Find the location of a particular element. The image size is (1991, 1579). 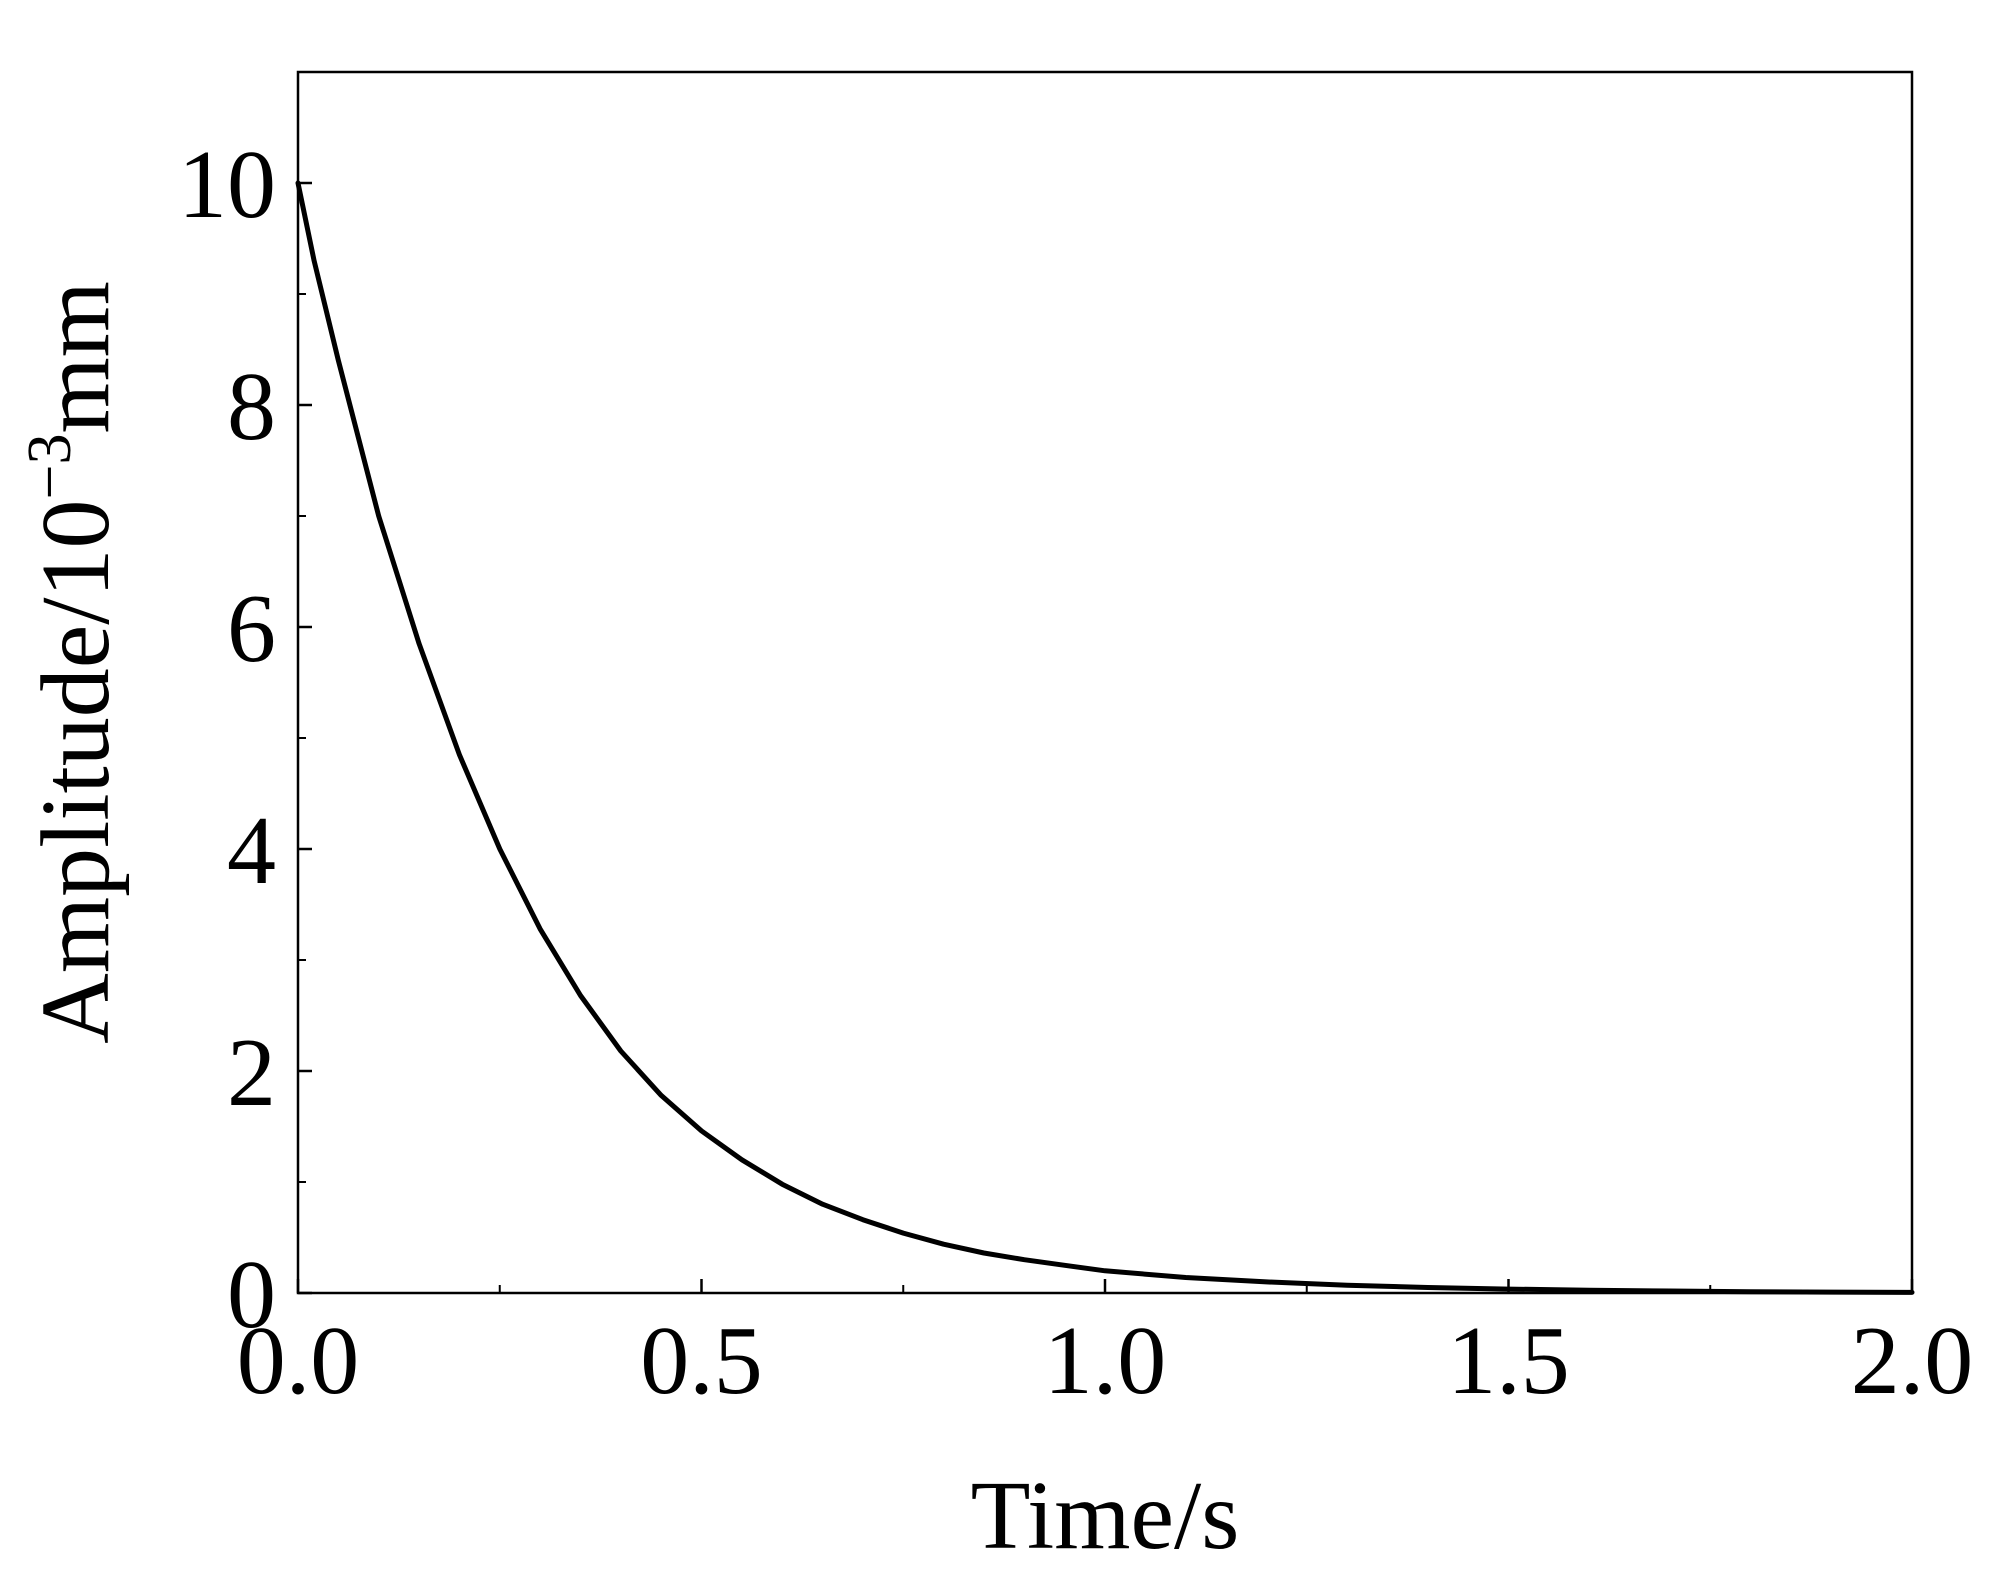

y-axis-title: Amplitude/10−3mm is located at coordinates (73, 662).